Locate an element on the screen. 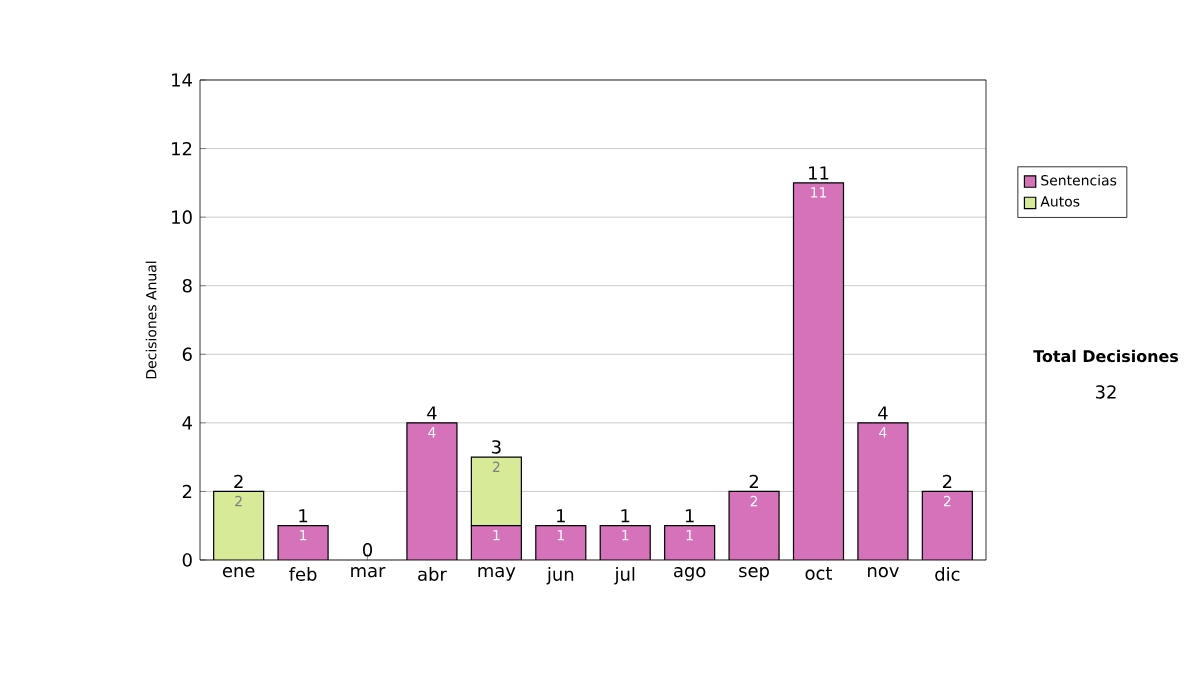  x-tick-label: feb is located at coordinates (303, 574).